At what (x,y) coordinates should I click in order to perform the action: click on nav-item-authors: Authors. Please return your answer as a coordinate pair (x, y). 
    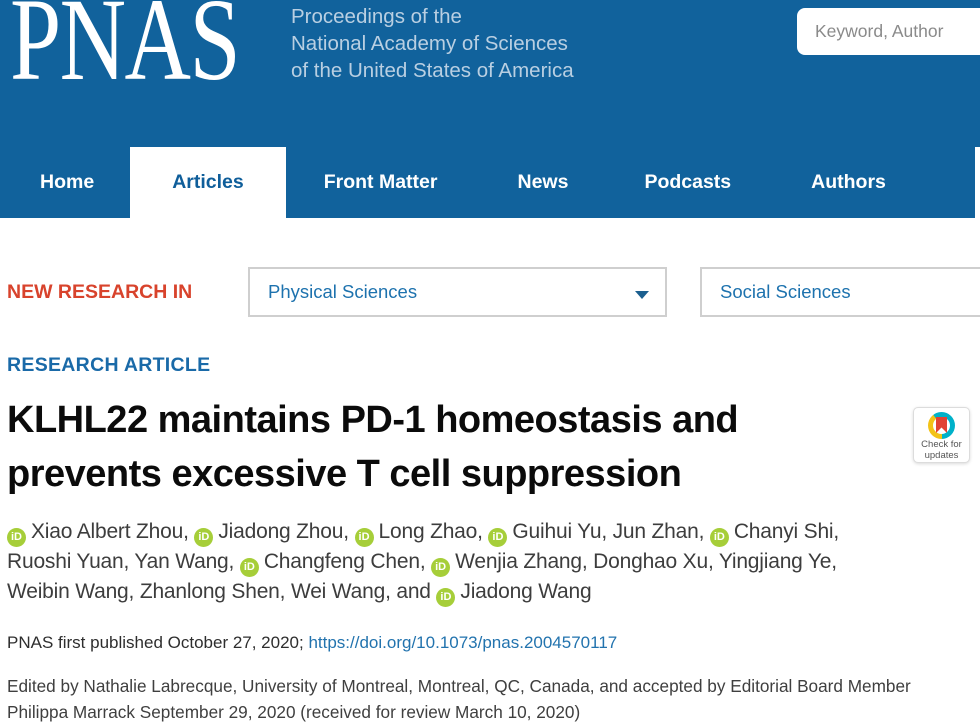
    Looking at the image, I should click on (848, 182).